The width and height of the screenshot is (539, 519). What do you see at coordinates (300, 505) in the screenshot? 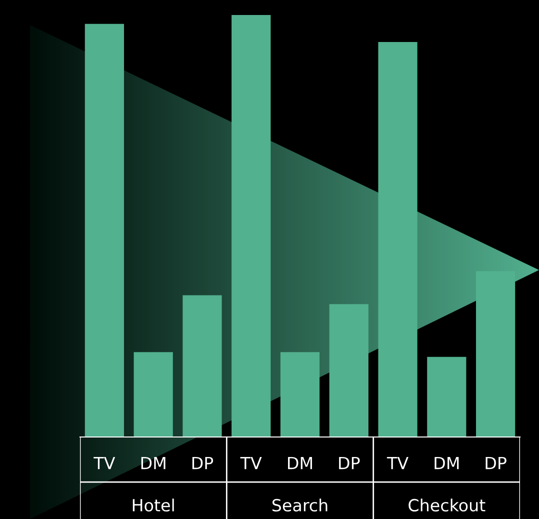
I see `text: Search` at bounding box center [300, 505].